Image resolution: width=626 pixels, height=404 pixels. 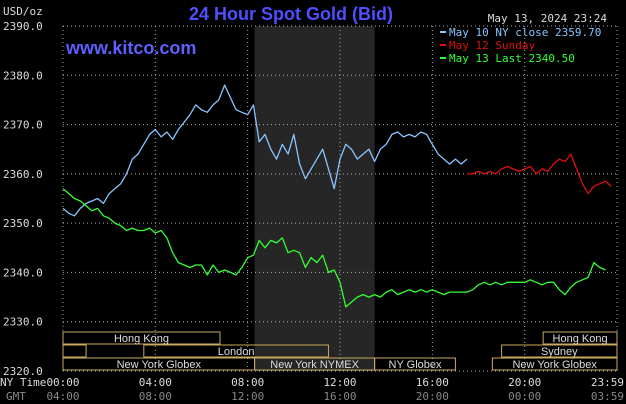 What do you see at coordinates (23, 322) in the screenshot?
I see `y-tick-label: 2330.0` at bounding box center [23, 322].